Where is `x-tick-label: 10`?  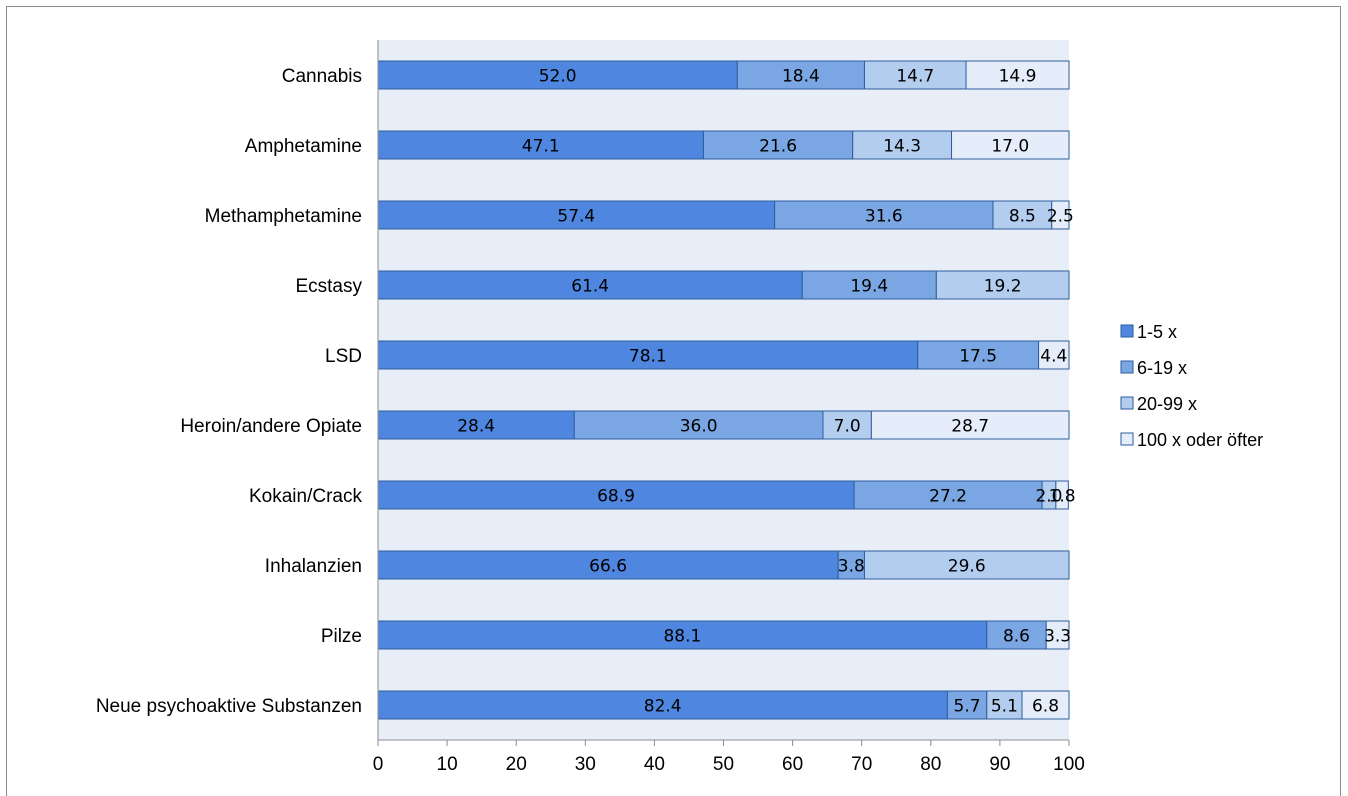
x-tick-label: 10 is located at coordinates (447, 764).